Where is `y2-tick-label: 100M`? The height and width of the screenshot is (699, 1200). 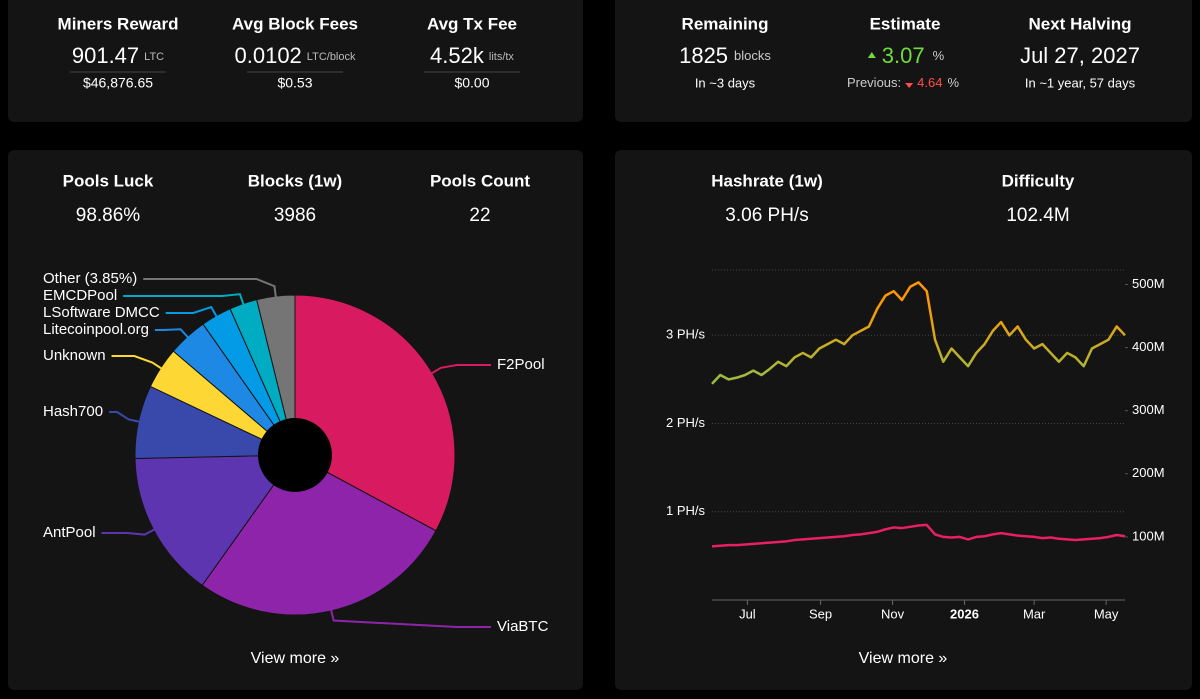 y2-tick-label: 100M is located at coordinates (1148, 535).